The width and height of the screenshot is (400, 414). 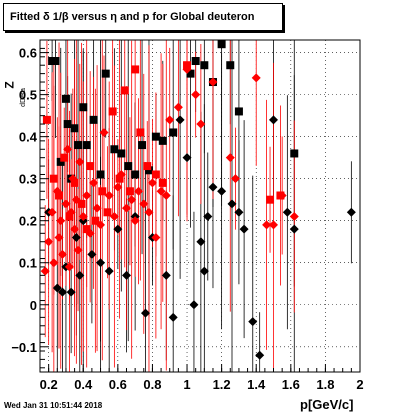 What do you see at coordinates (23, 97) in the screenshot?
I see `y-axis-title-sub: dDeta` at bounding box center [23, 97].